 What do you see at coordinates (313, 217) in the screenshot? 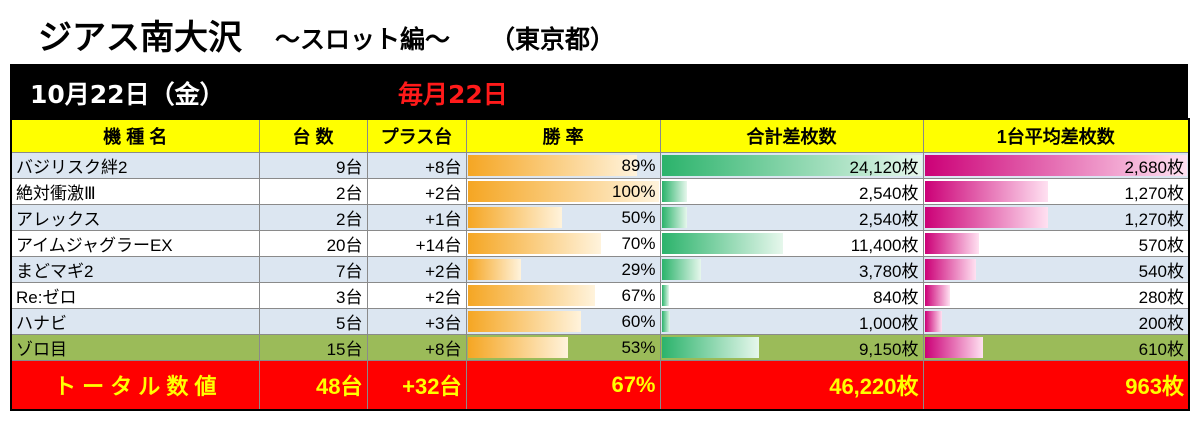
I see `machine-count: 2台` at bounding box center [313, 217].